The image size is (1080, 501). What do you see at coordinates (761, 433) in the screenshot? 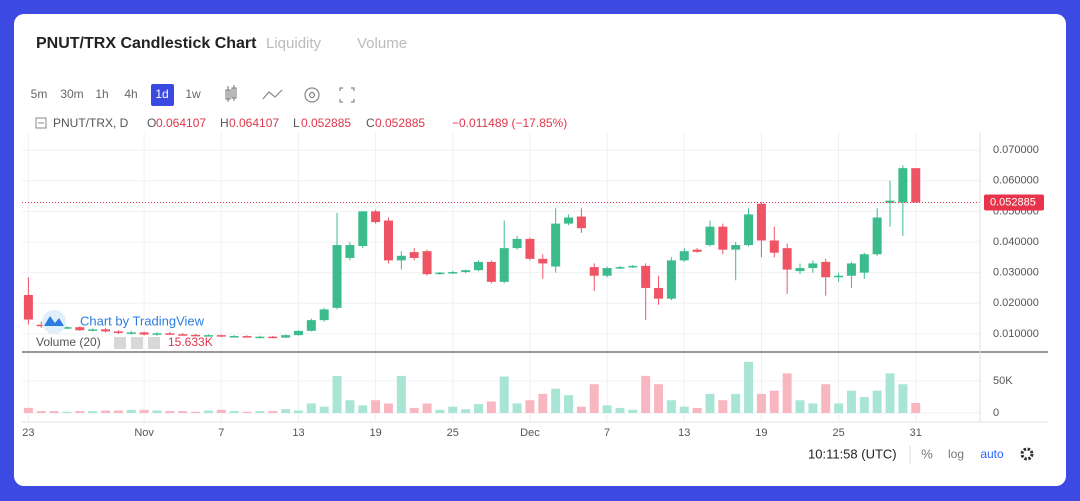
I see `x-tick-label: 19` at bounding box center [761, 433].